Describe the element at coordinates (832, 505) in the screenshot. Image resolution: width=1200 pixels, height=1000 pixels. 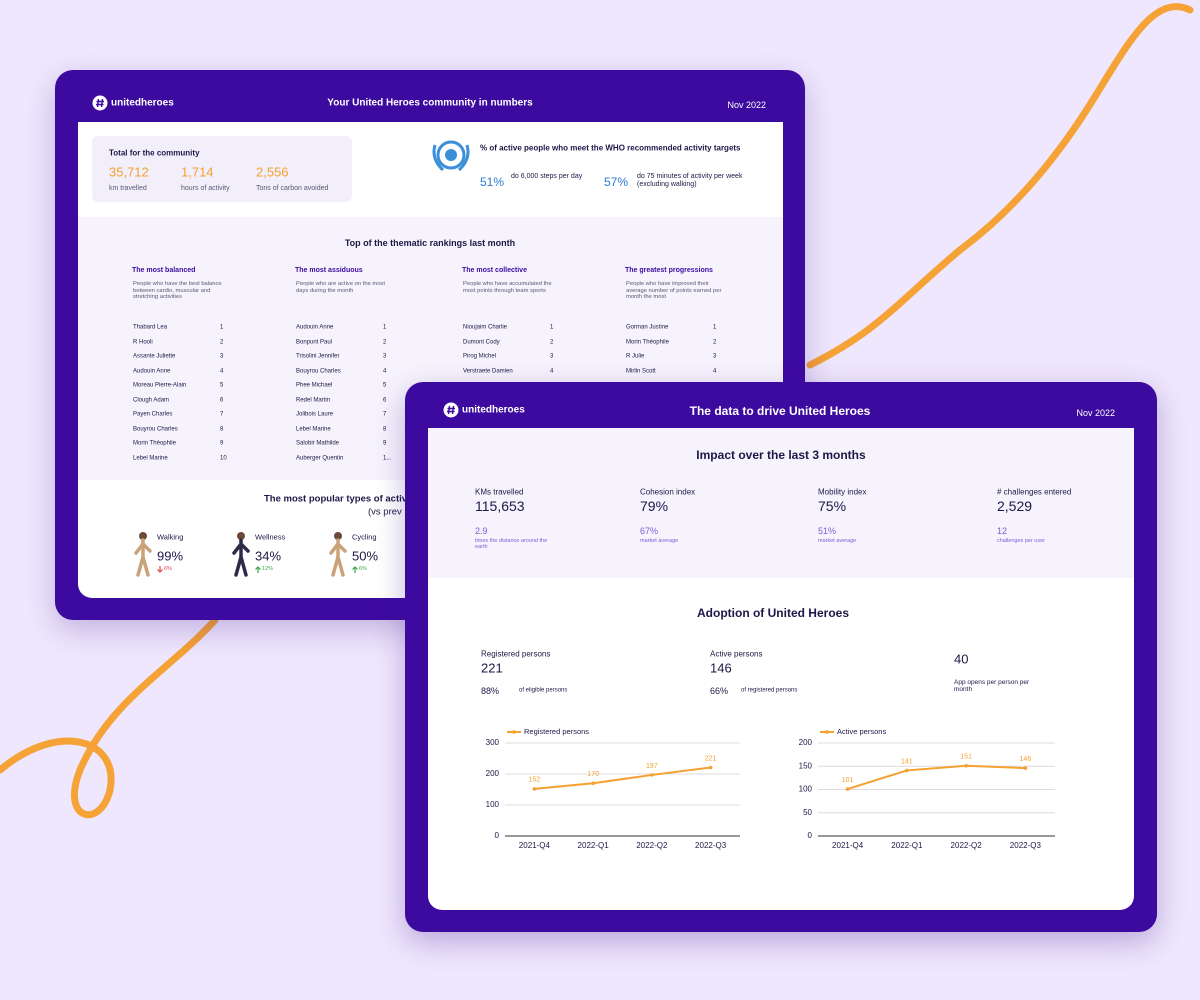
I see `metric-value: 75%` at that location.